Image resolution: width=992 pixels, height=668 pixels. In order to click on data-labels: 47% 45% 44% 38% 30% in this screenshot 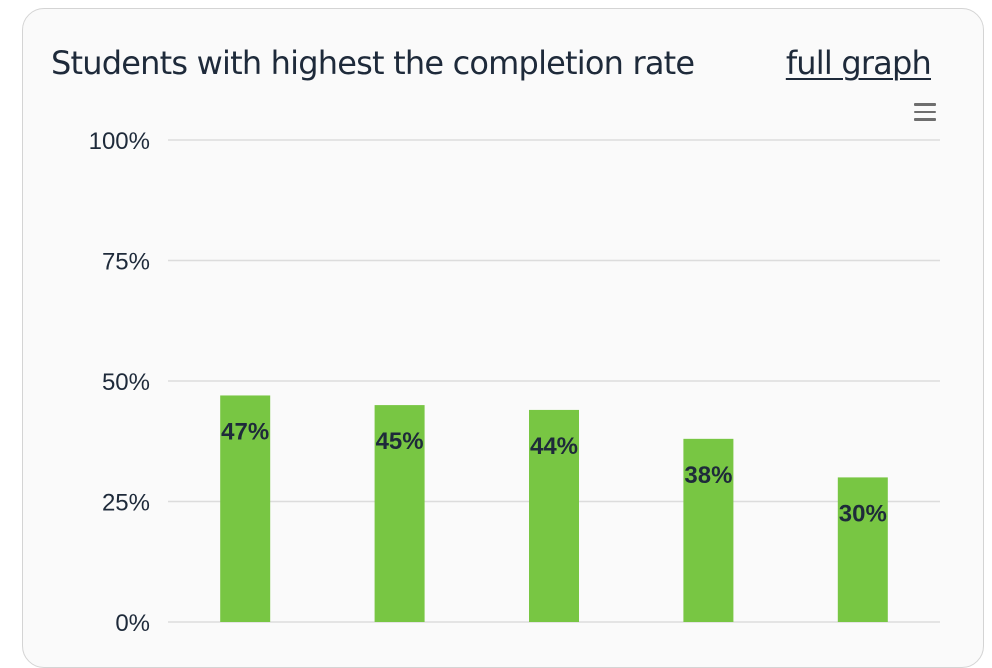, I will do `click(554, 472)`.